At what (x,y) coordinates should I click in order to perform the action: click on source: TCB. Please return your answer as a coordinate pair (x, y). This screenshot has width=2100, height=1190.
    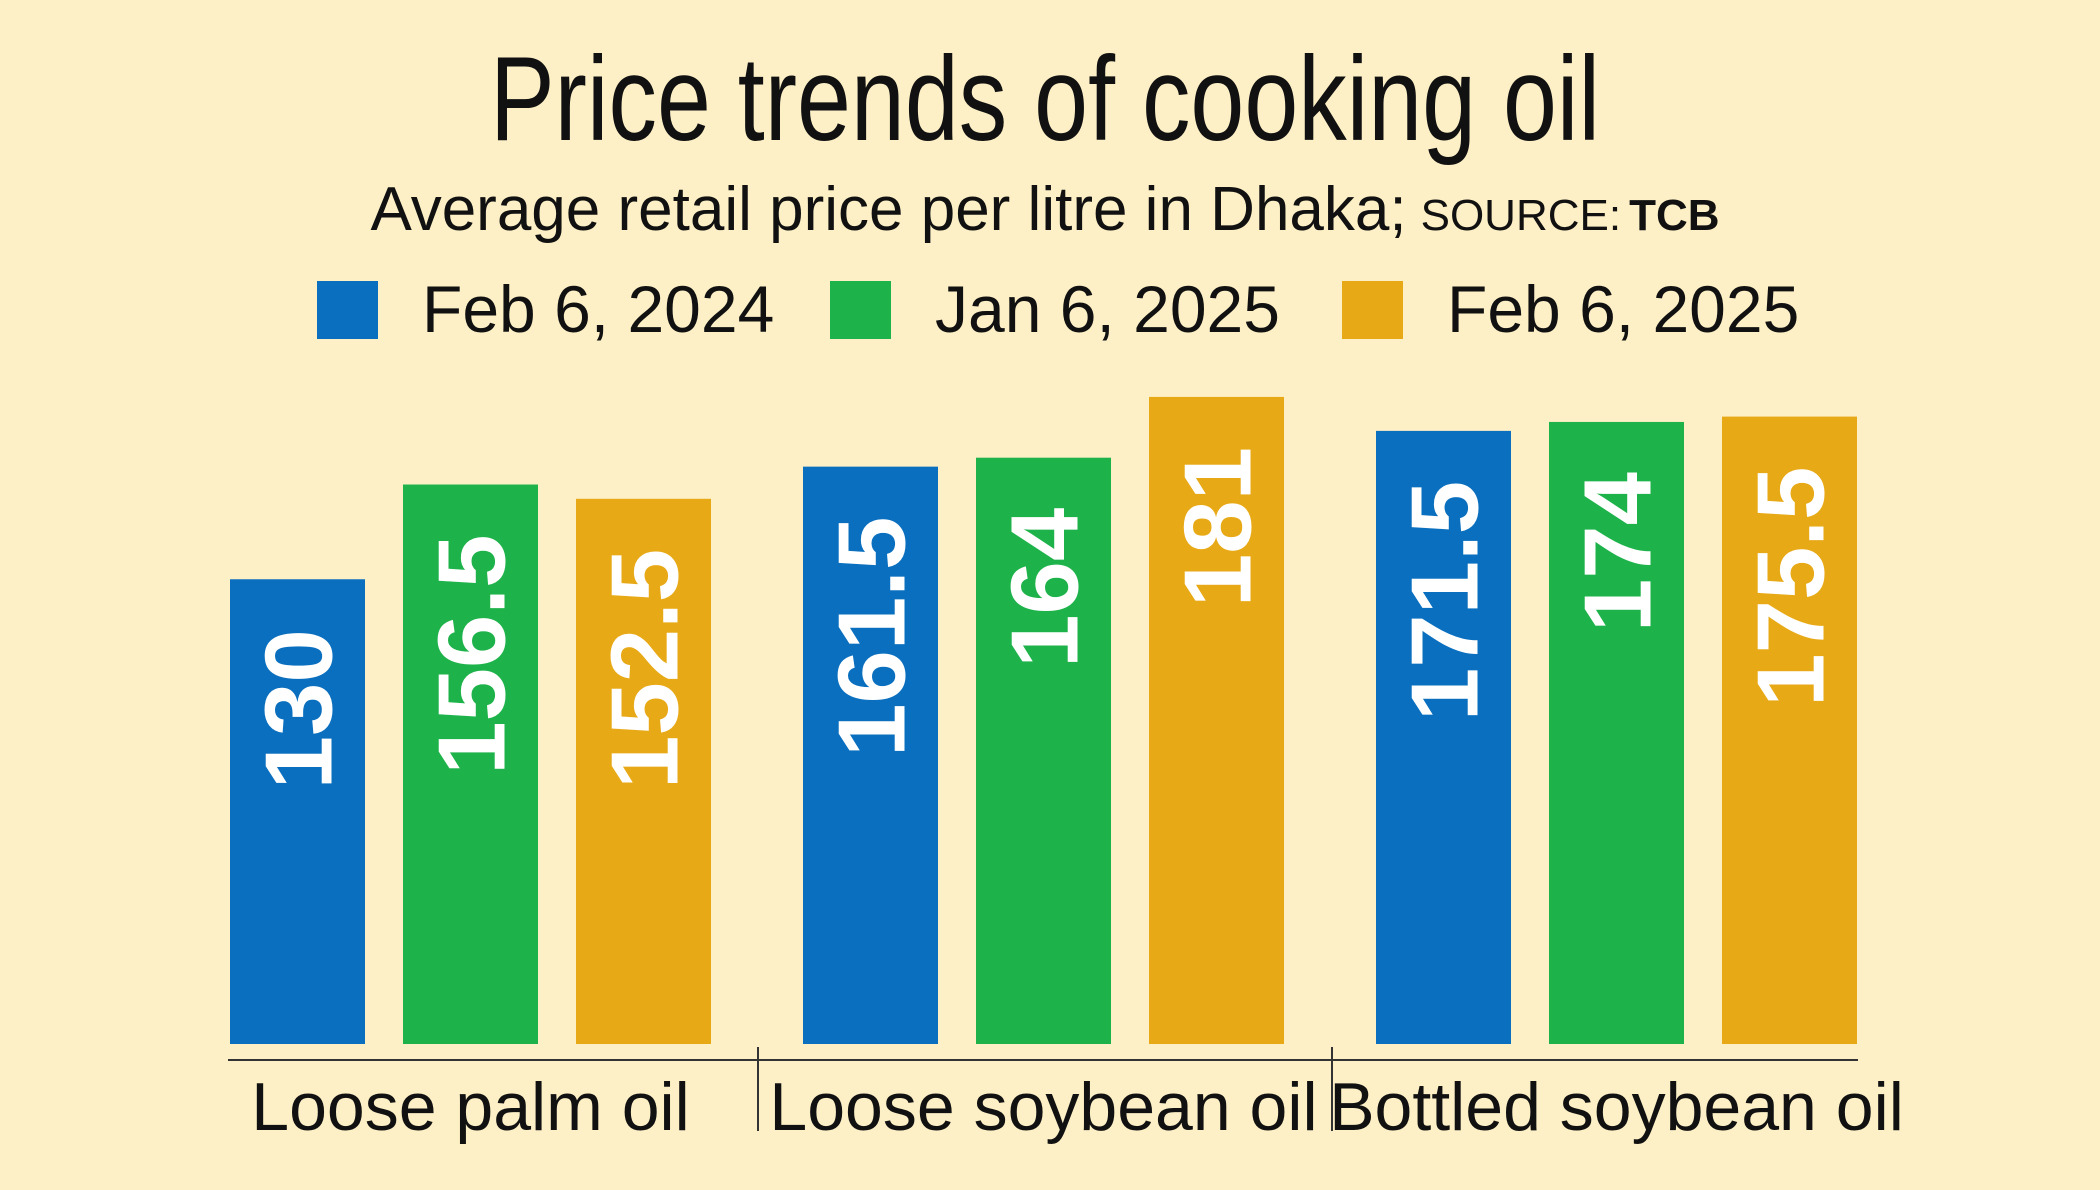
    Looking at the image, I should click on (1674, 215).